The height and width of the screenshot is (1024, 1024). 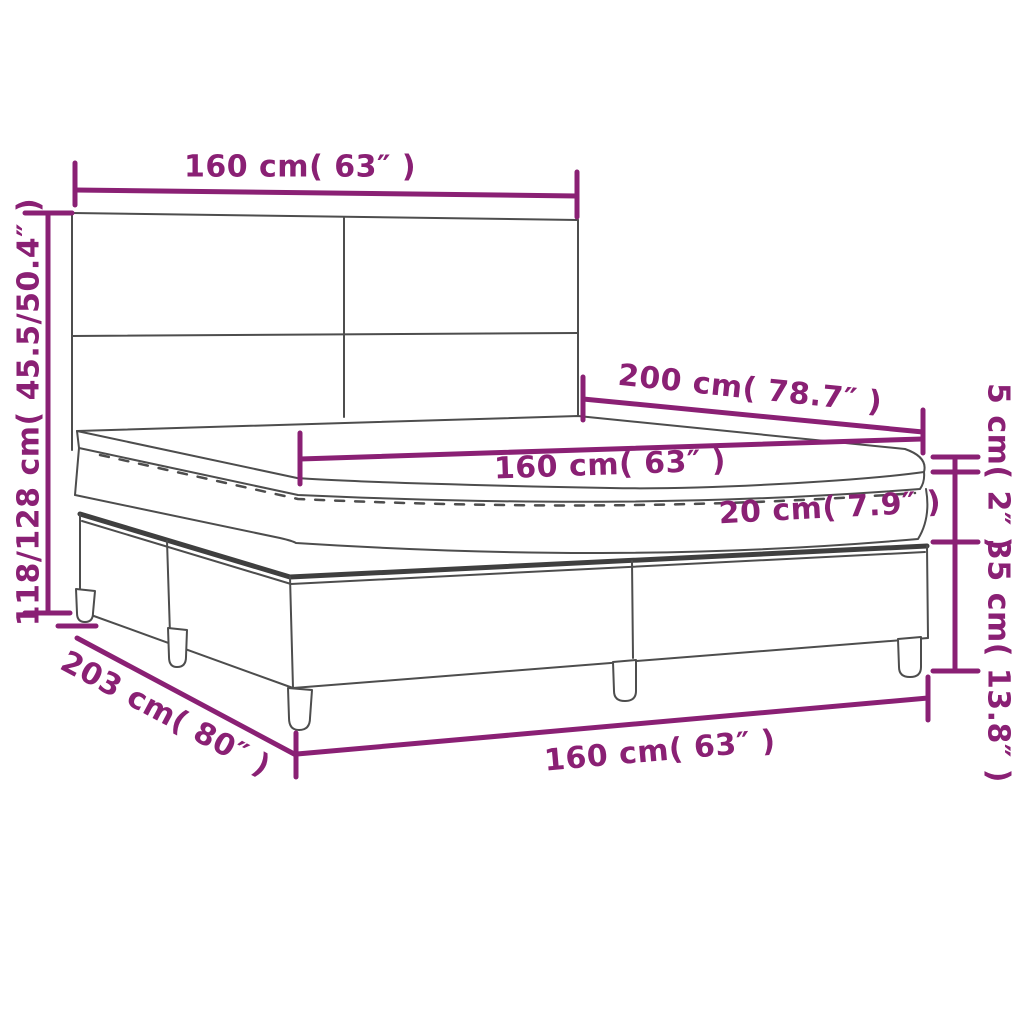 I want to click on dim-mattress-width, so click(x=611, y=458).